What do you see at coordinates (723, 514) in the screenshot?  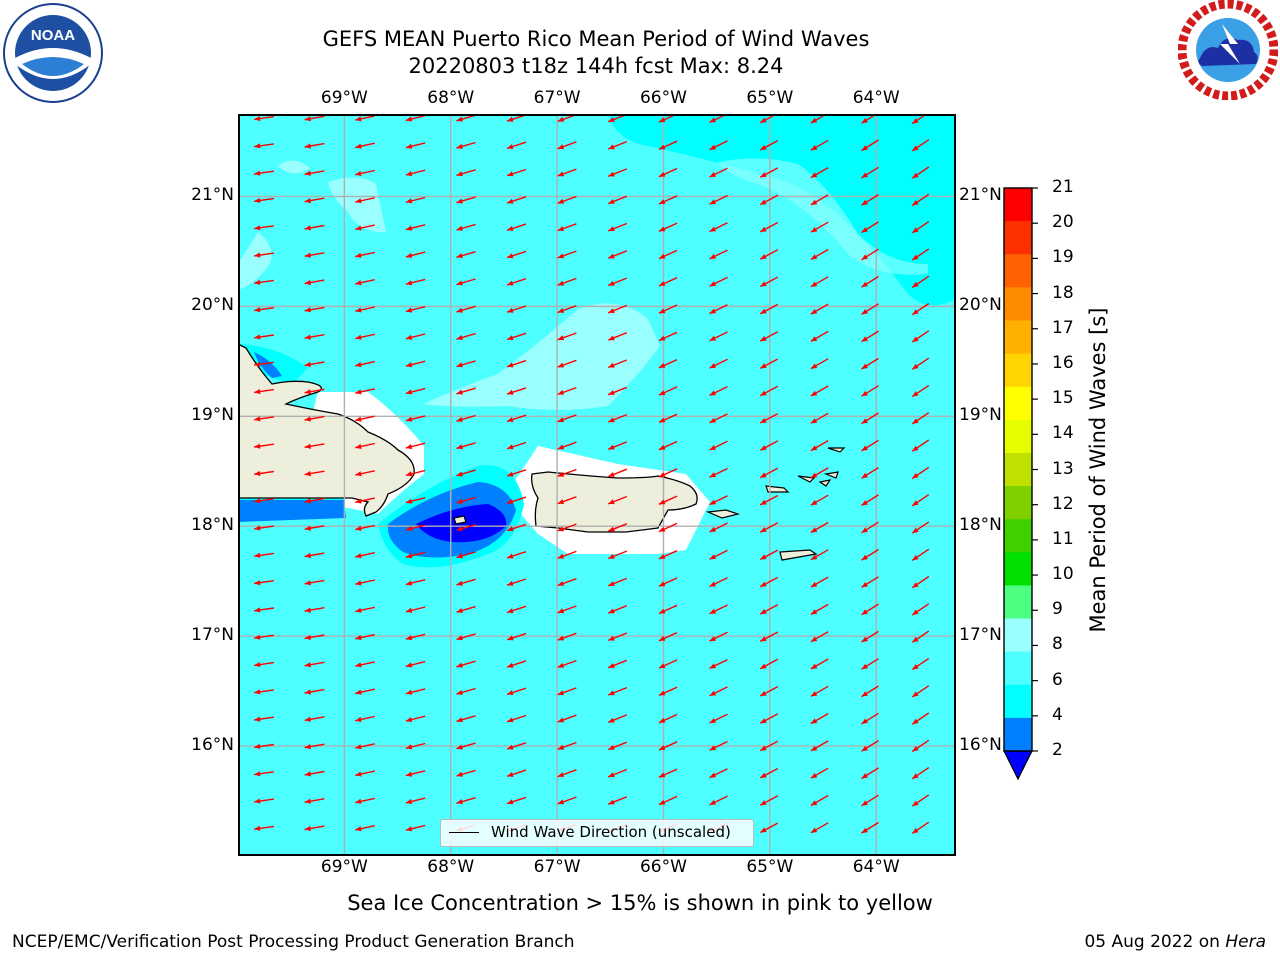 I see `culebra-vieques` at bounding box center [723, 514].